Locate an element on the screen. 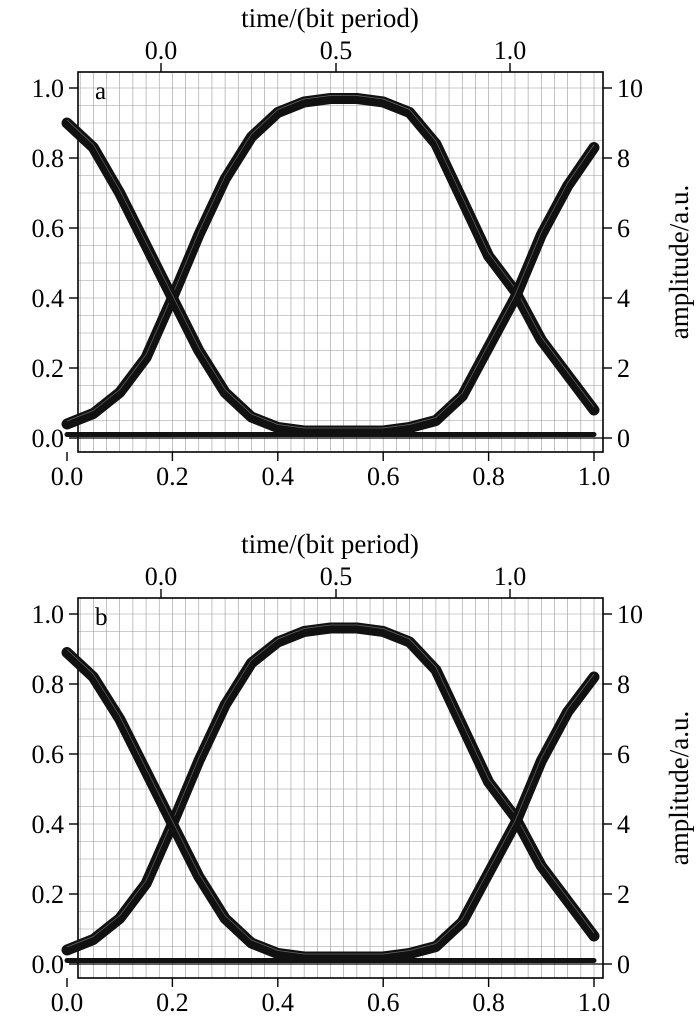 Image resolution: width=700 pixels, height=1018 pixels. panel-letter: a is located at coordinates (100, 91).